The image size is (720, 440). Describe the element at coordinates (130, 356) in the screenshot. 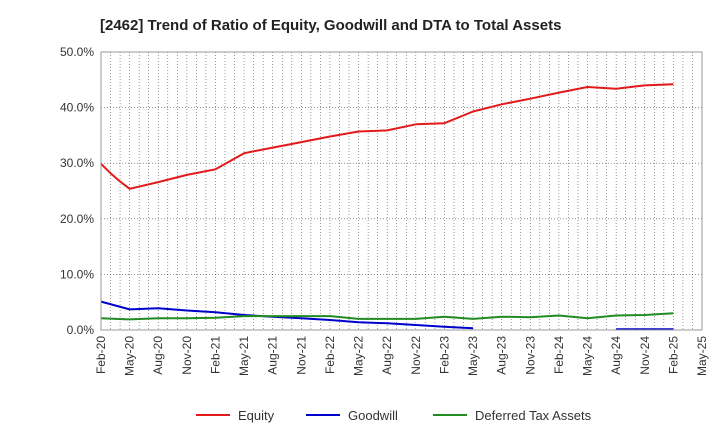

I see `x-tick-label: May-20` at that location.